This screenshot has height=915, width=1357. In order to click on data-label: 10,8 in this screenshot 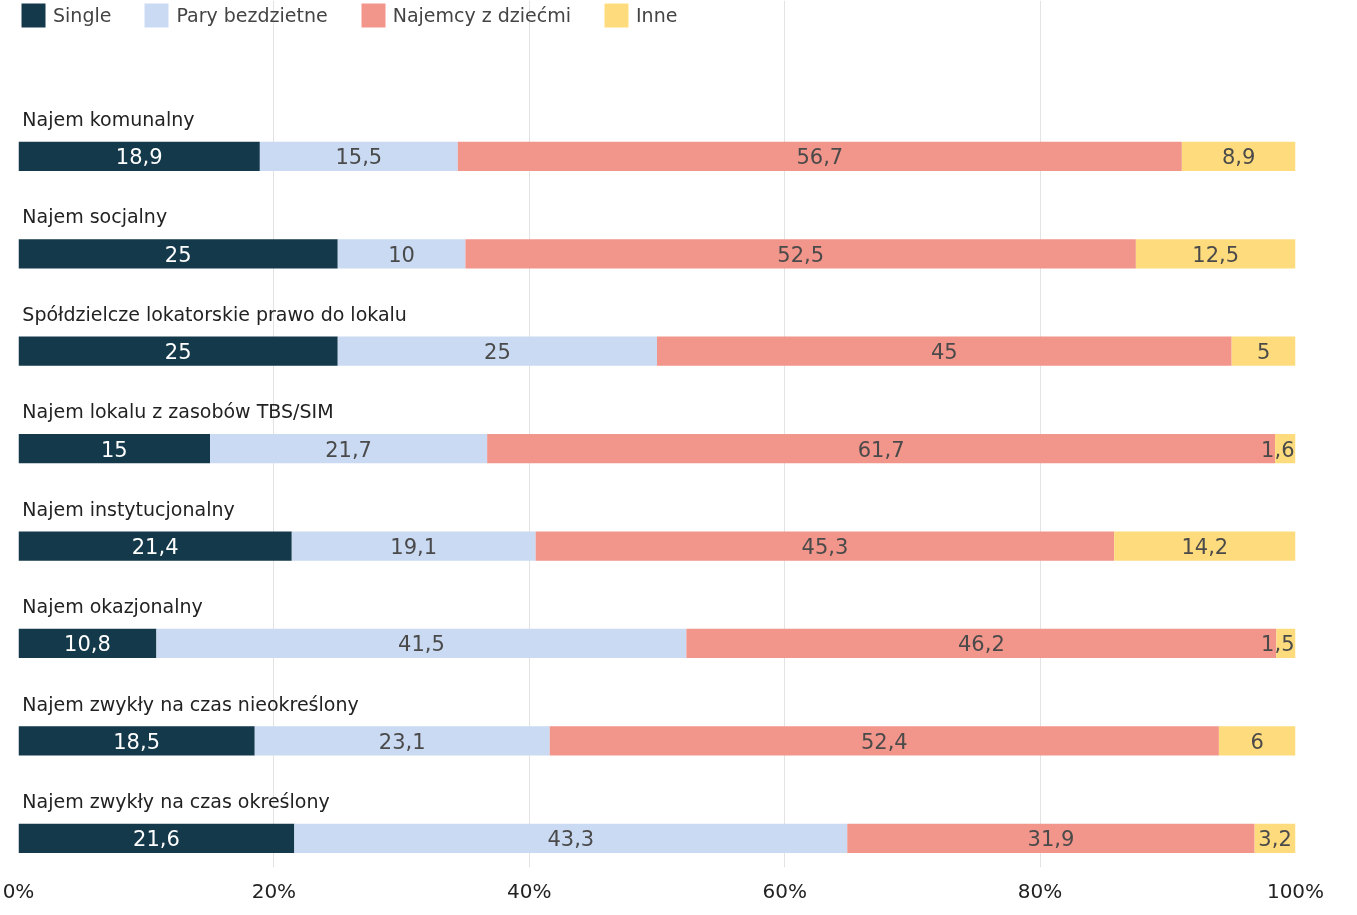, I will do `click(87, 644)`.